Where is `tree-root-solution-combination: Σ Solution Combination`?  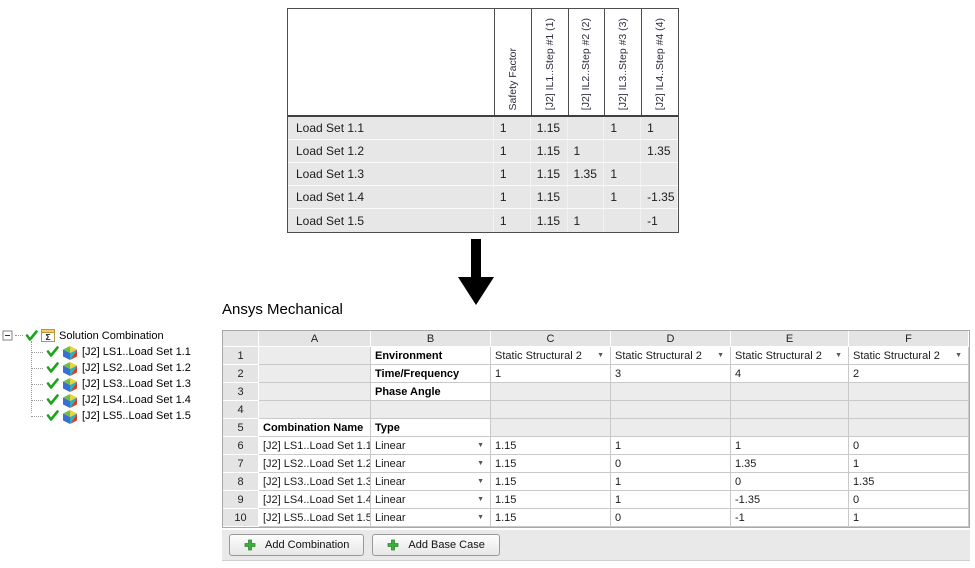 tree-root-solution-combination: Σ Solution Combination is located at coordinates (96, 335).